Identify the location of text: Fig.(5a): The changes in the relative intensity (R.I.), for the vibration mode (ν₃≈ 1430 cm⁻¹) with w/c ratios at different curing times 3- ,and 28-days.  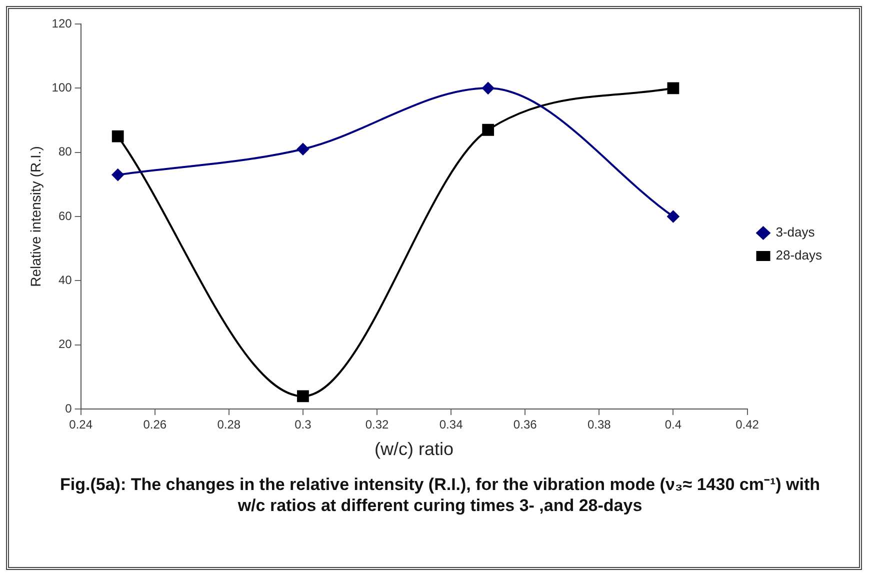
(440, 495).